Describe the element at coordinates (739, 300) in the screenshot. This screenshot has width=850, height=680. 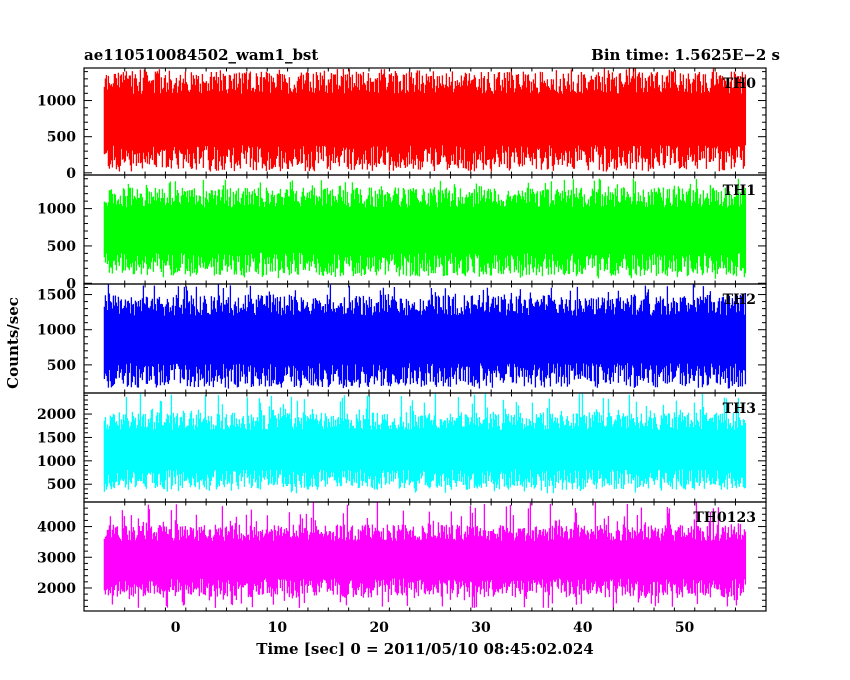
I see `panel-label-th2: TH2` at that location.